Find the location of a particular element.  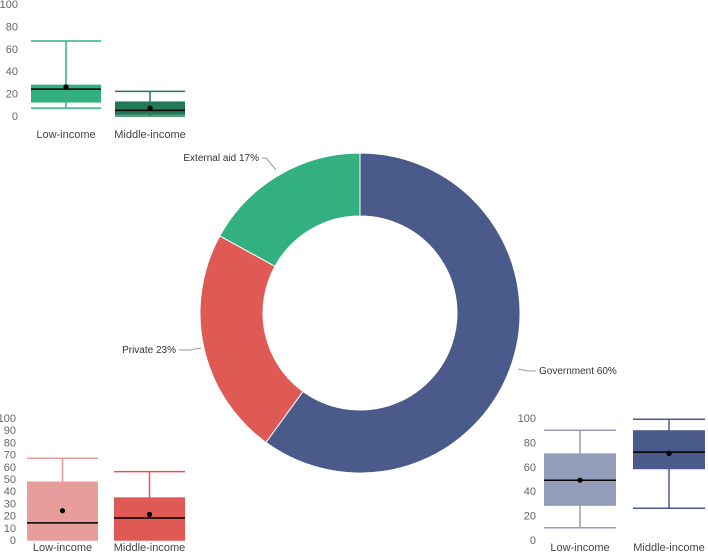

external-aid-box: 0 20 40 60 80 100 Low-income Middle-income is located at coordinates (93, 70).